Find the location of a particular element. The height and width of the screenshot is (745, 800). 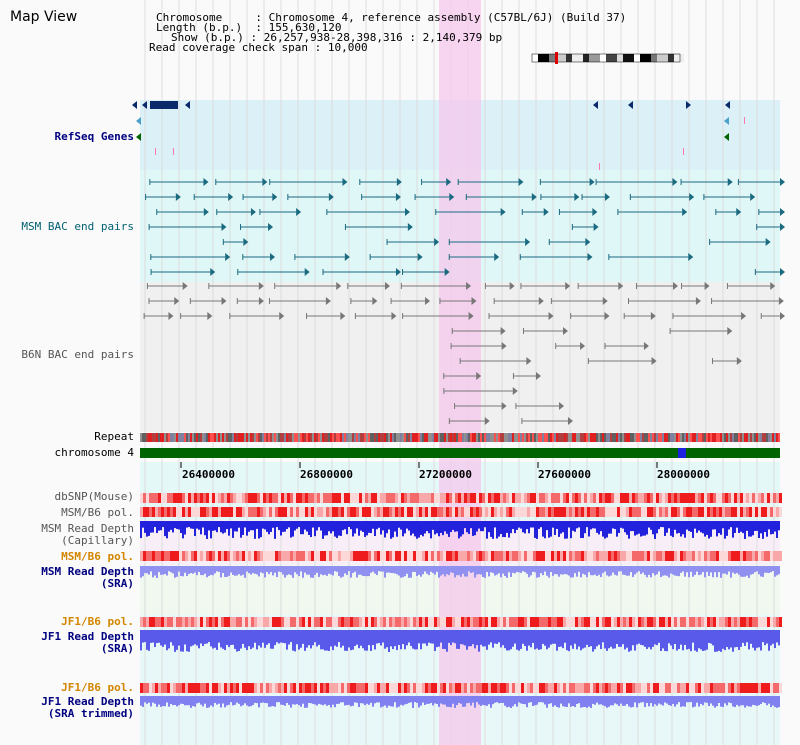

track-label-msm-b6-pol-2: MSM/B6 pol. is located at coordinates (97, 556).